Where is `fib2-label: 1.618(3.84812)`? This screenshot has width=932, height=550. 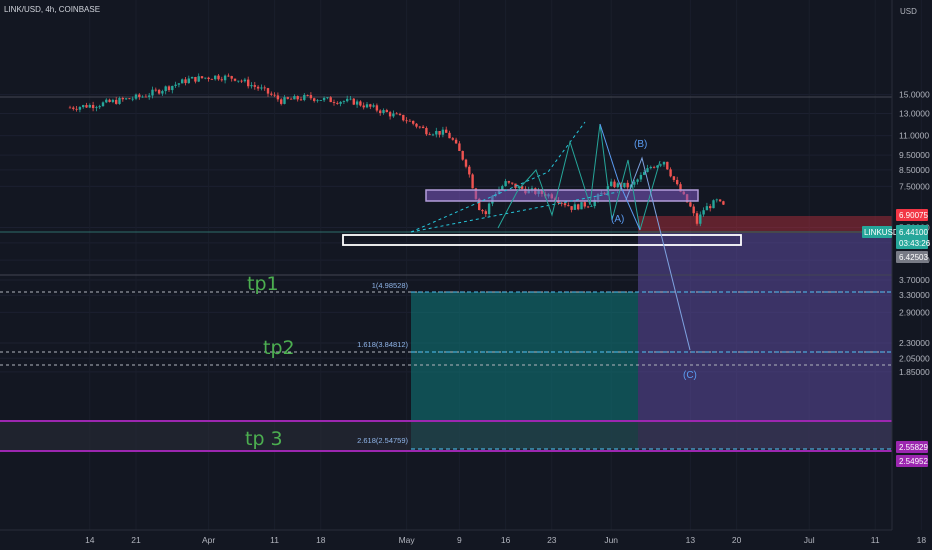 fib2-label: 1.618(3.84812) is located at coordinates (382, 344).